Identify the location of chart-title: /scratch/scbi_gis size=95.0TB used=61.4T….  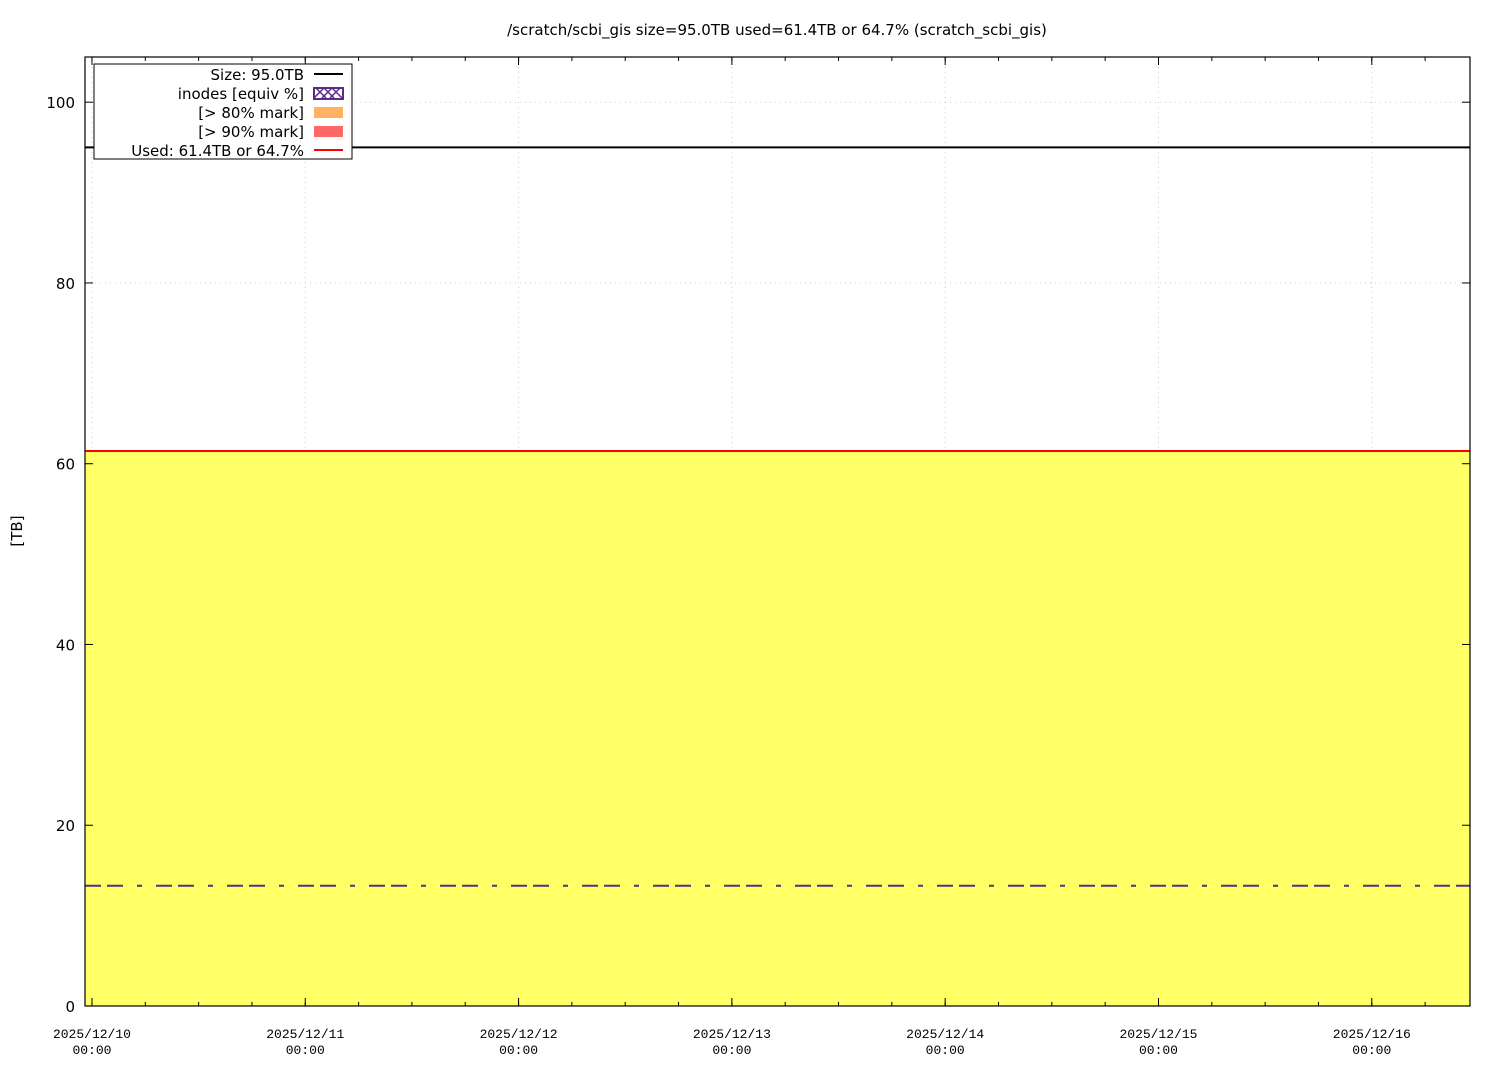
(777, 30).